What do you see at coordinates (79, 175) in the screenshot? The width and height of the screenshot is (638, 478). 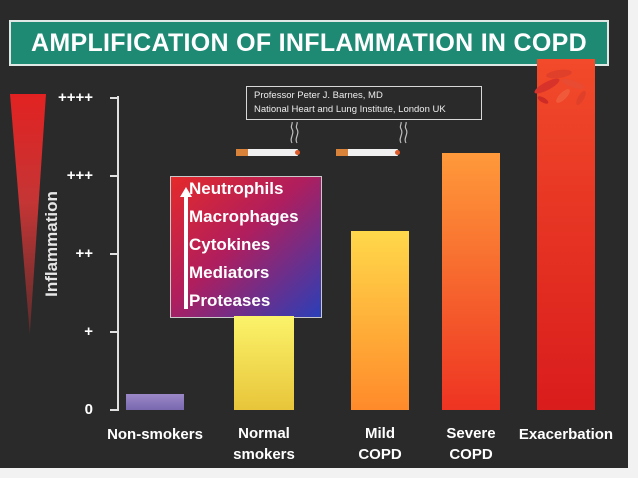 I see `y-tick-label: +++` at bounding box center [79, 175].